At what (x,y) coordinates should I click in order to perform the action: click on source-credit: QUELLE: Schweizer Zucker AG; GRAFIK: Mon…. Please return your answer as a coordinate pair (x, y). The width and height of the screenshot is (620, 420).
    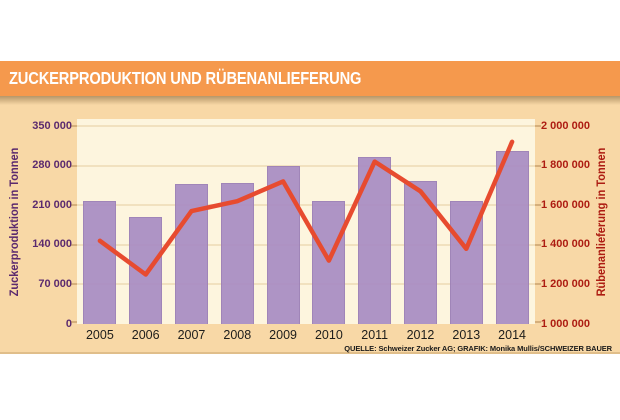
    Looking at the image, I should click on (478, 348).